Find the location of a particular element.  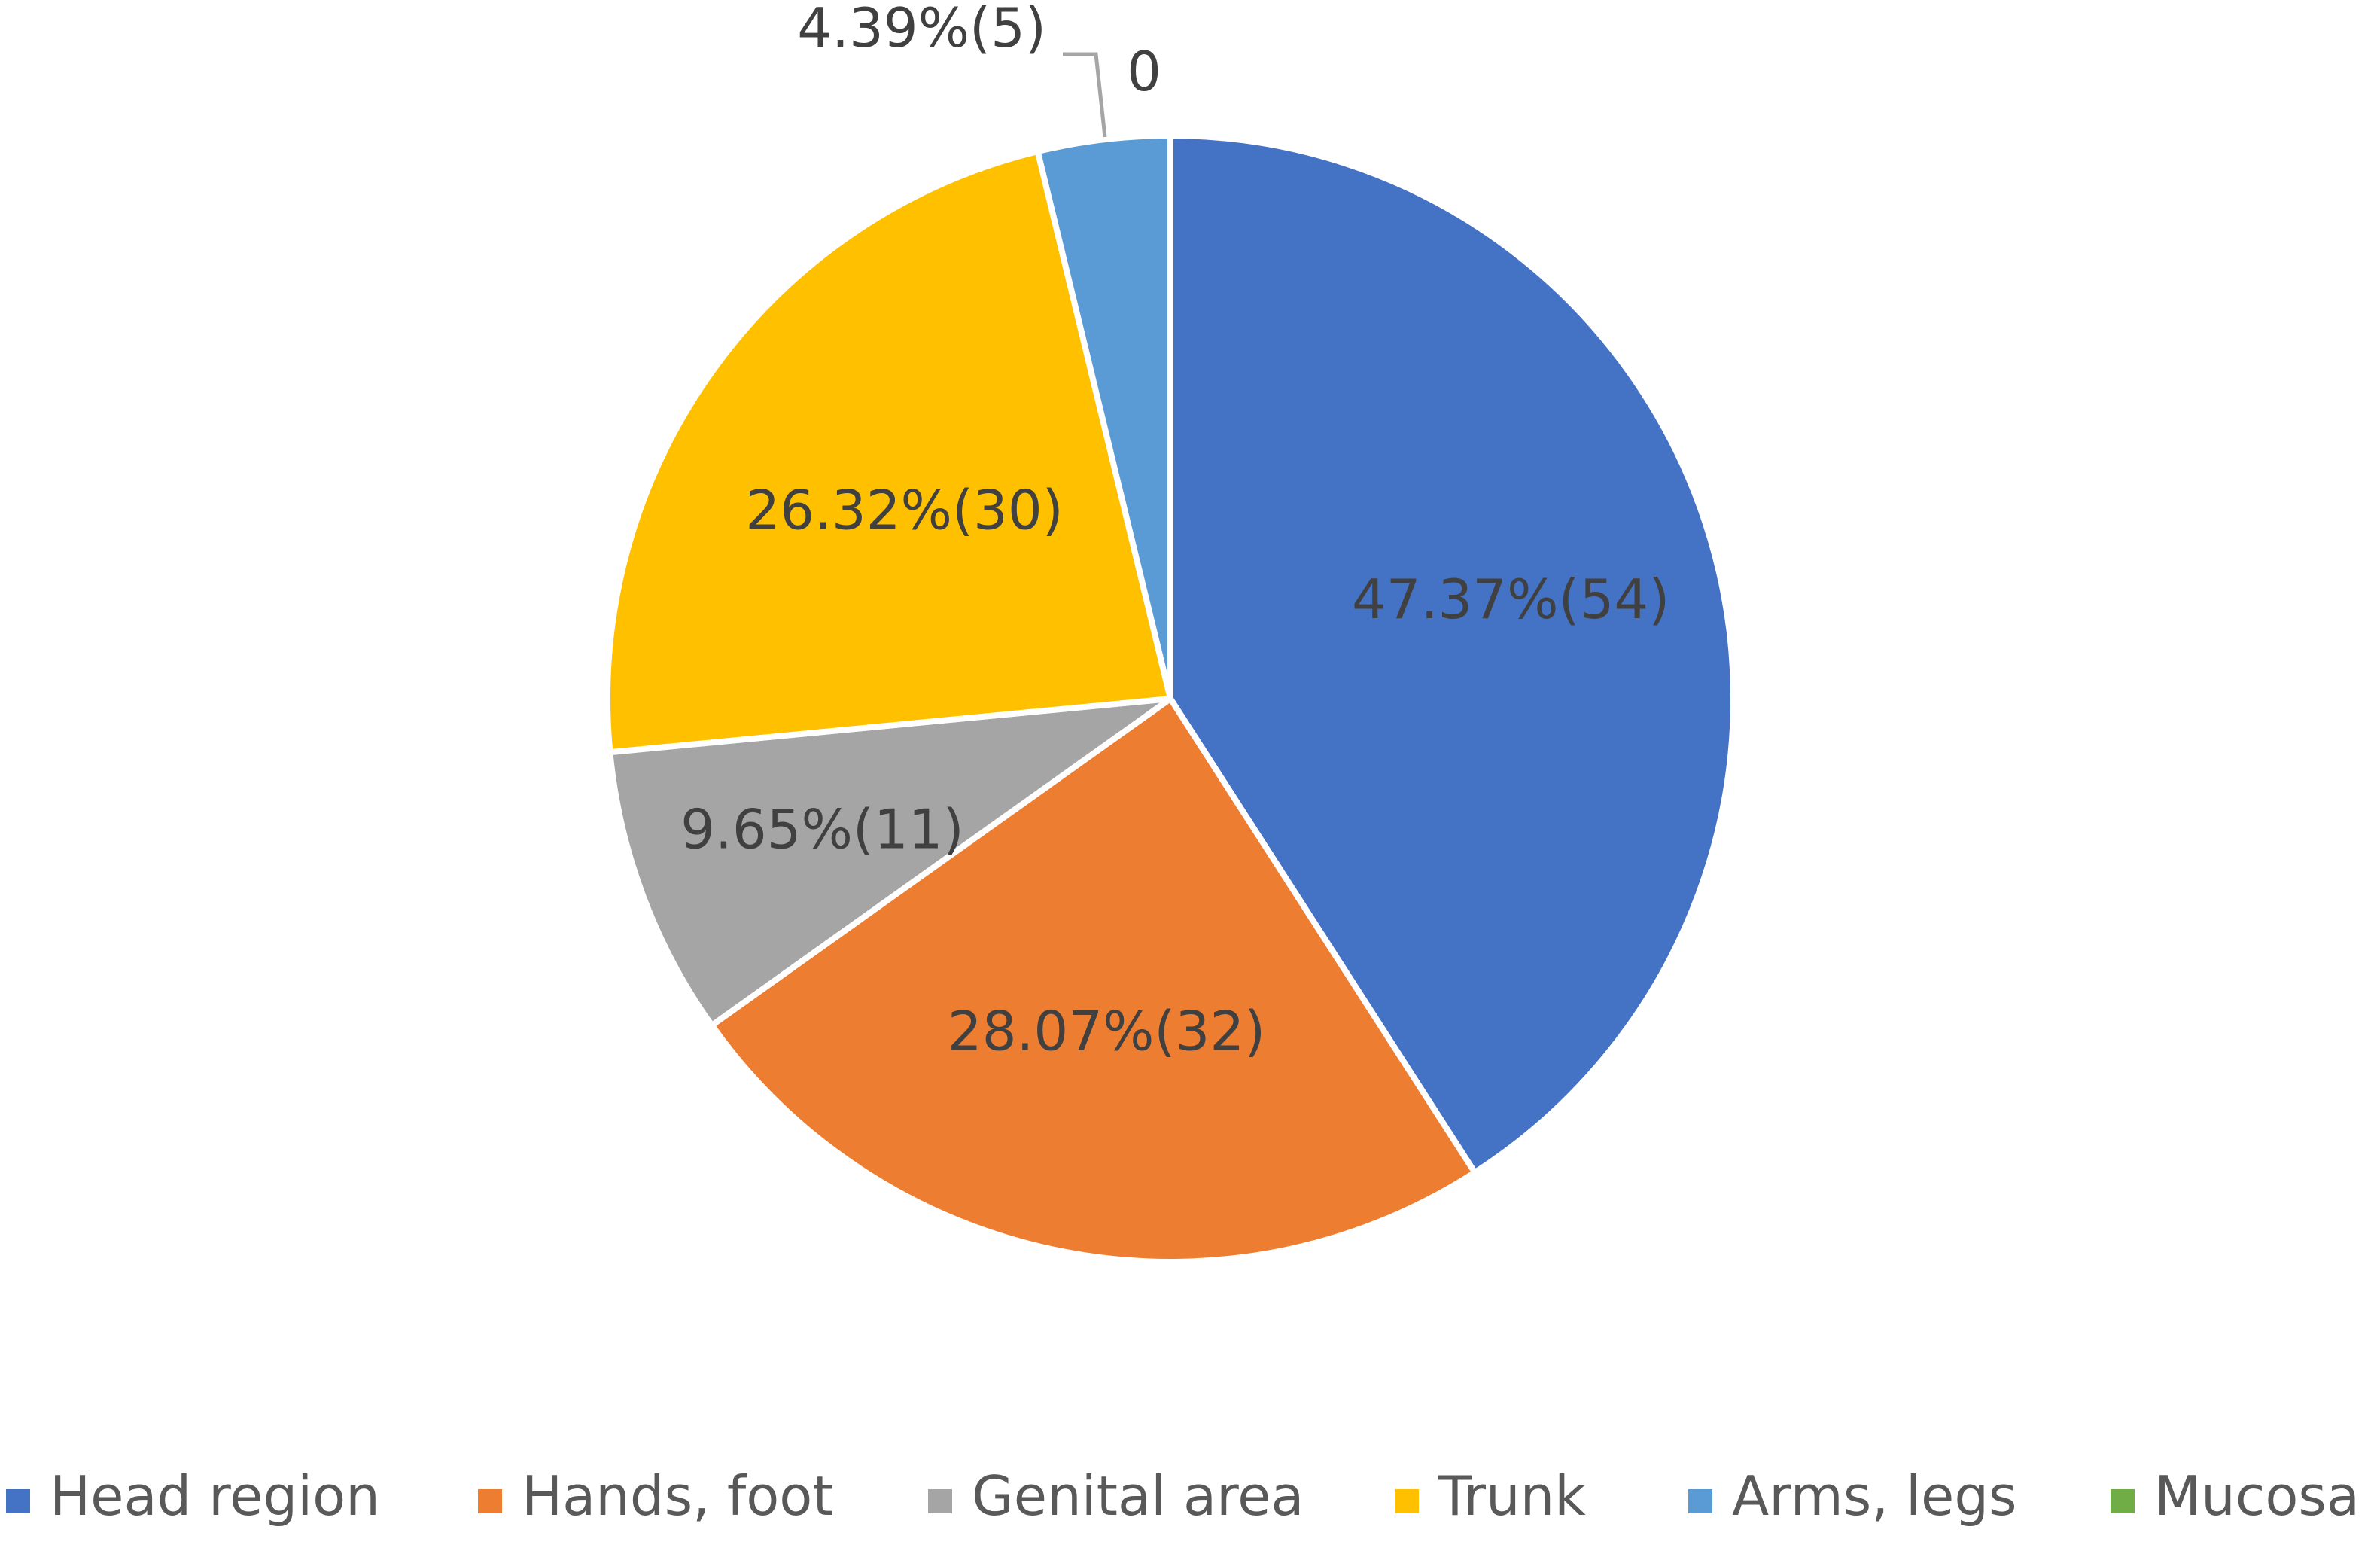

legend-swatch-head-region is located at coordinates (18, 1501).